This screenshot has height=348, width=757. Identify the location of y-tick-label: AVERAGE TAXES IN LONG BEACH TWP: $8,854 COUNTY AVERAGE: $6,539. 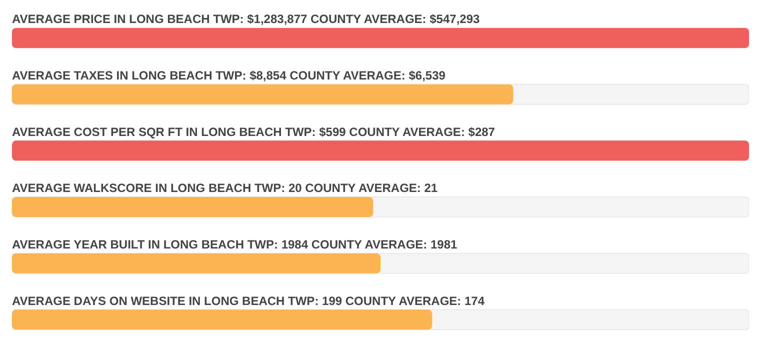
(229, 75).